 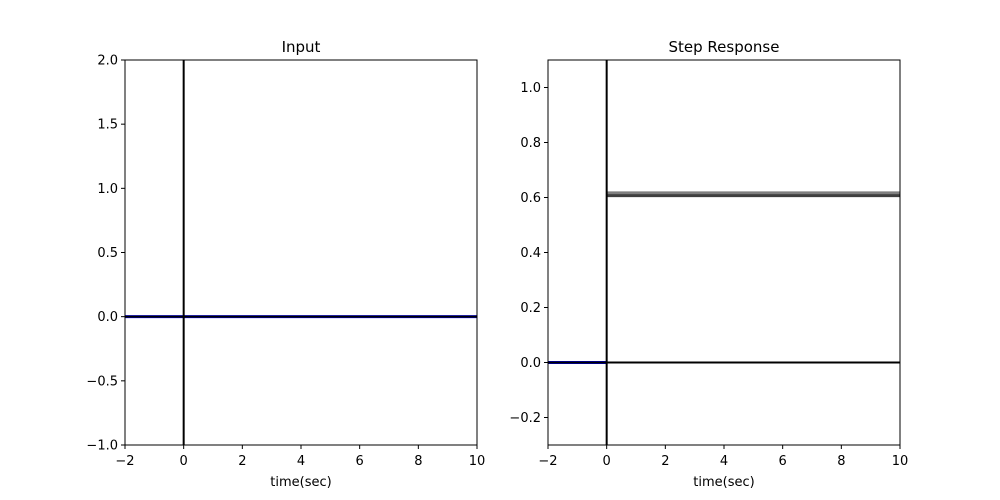 What do you see at coordinates (525, 418) in the screenshot?
I see `y-tick-label: −0.2` at bounding box center [525, 418].